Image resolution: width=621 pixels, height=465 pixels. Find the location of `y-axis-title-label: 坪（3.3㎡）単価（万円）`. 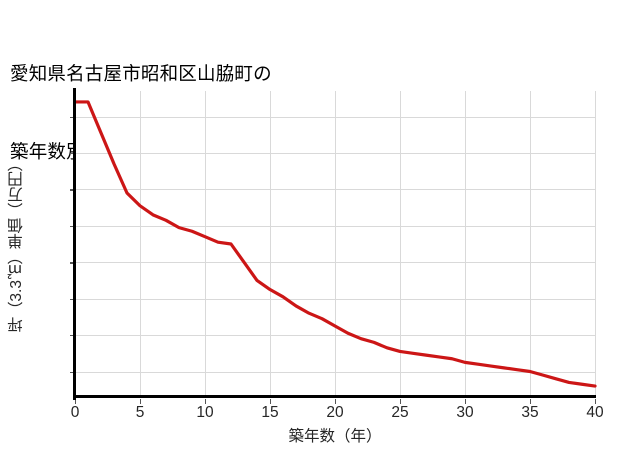

y-axis-title-label: 坪（3.3㎡）単価（万円） is located at coordinates (16, 244).